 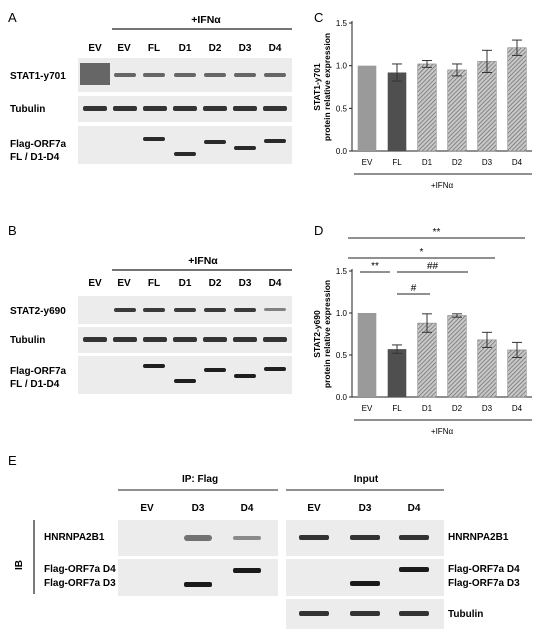 I want to click on panel-a-lane-labels: EV EV FL D1 D2 D3 D4, so click(x=184, y=48).